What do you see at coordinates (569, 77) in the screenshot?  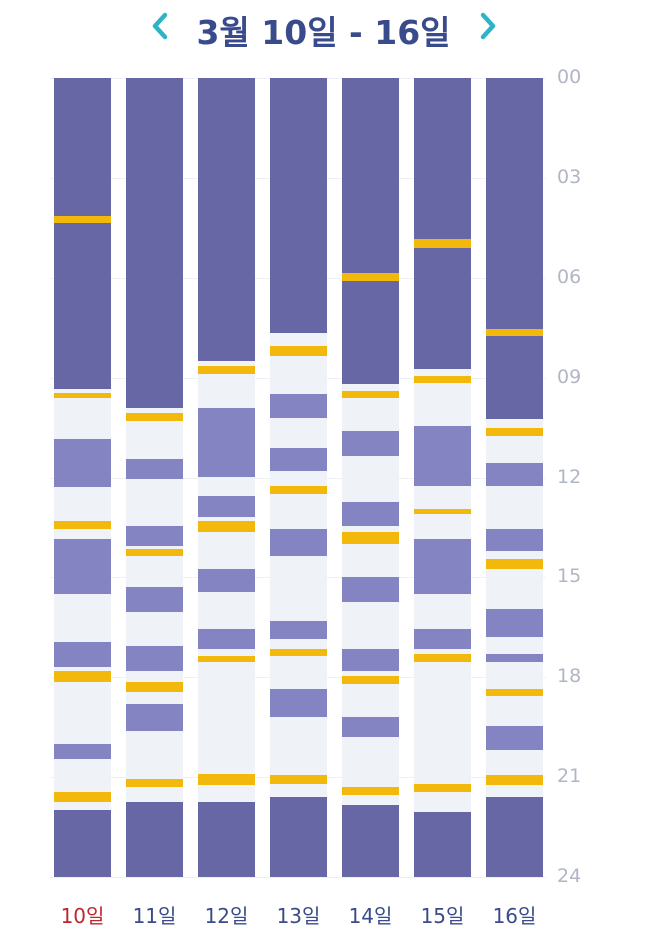 I see `hour-label: 00` at bounding box center [569, 77].